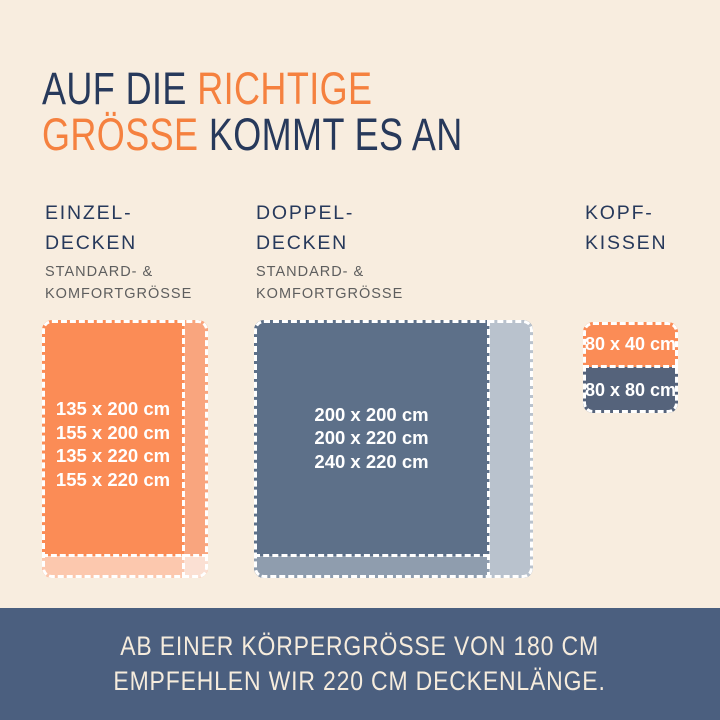 This screenshot has width=720, height=720. I want to click on single-duvet-width-extension, so click(196, 438).